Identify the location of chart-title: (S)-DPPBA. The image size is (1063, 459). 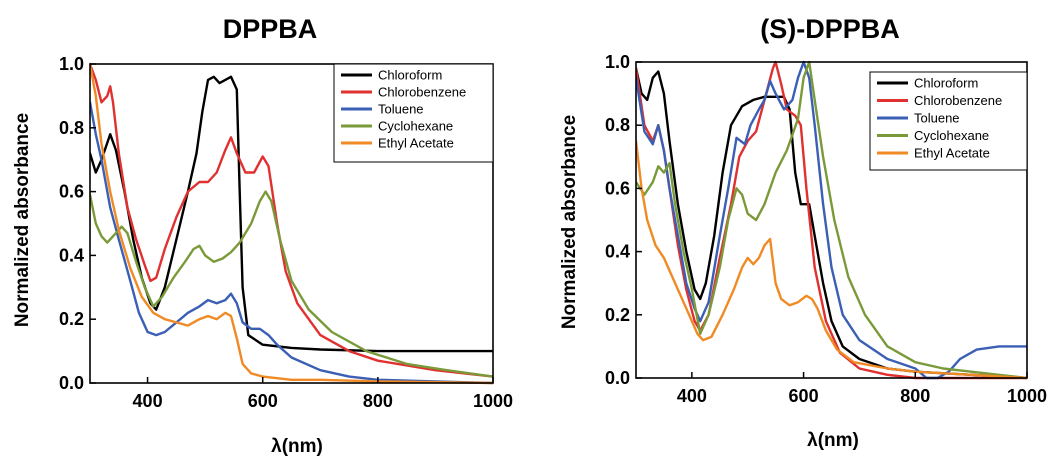
(830, 29).